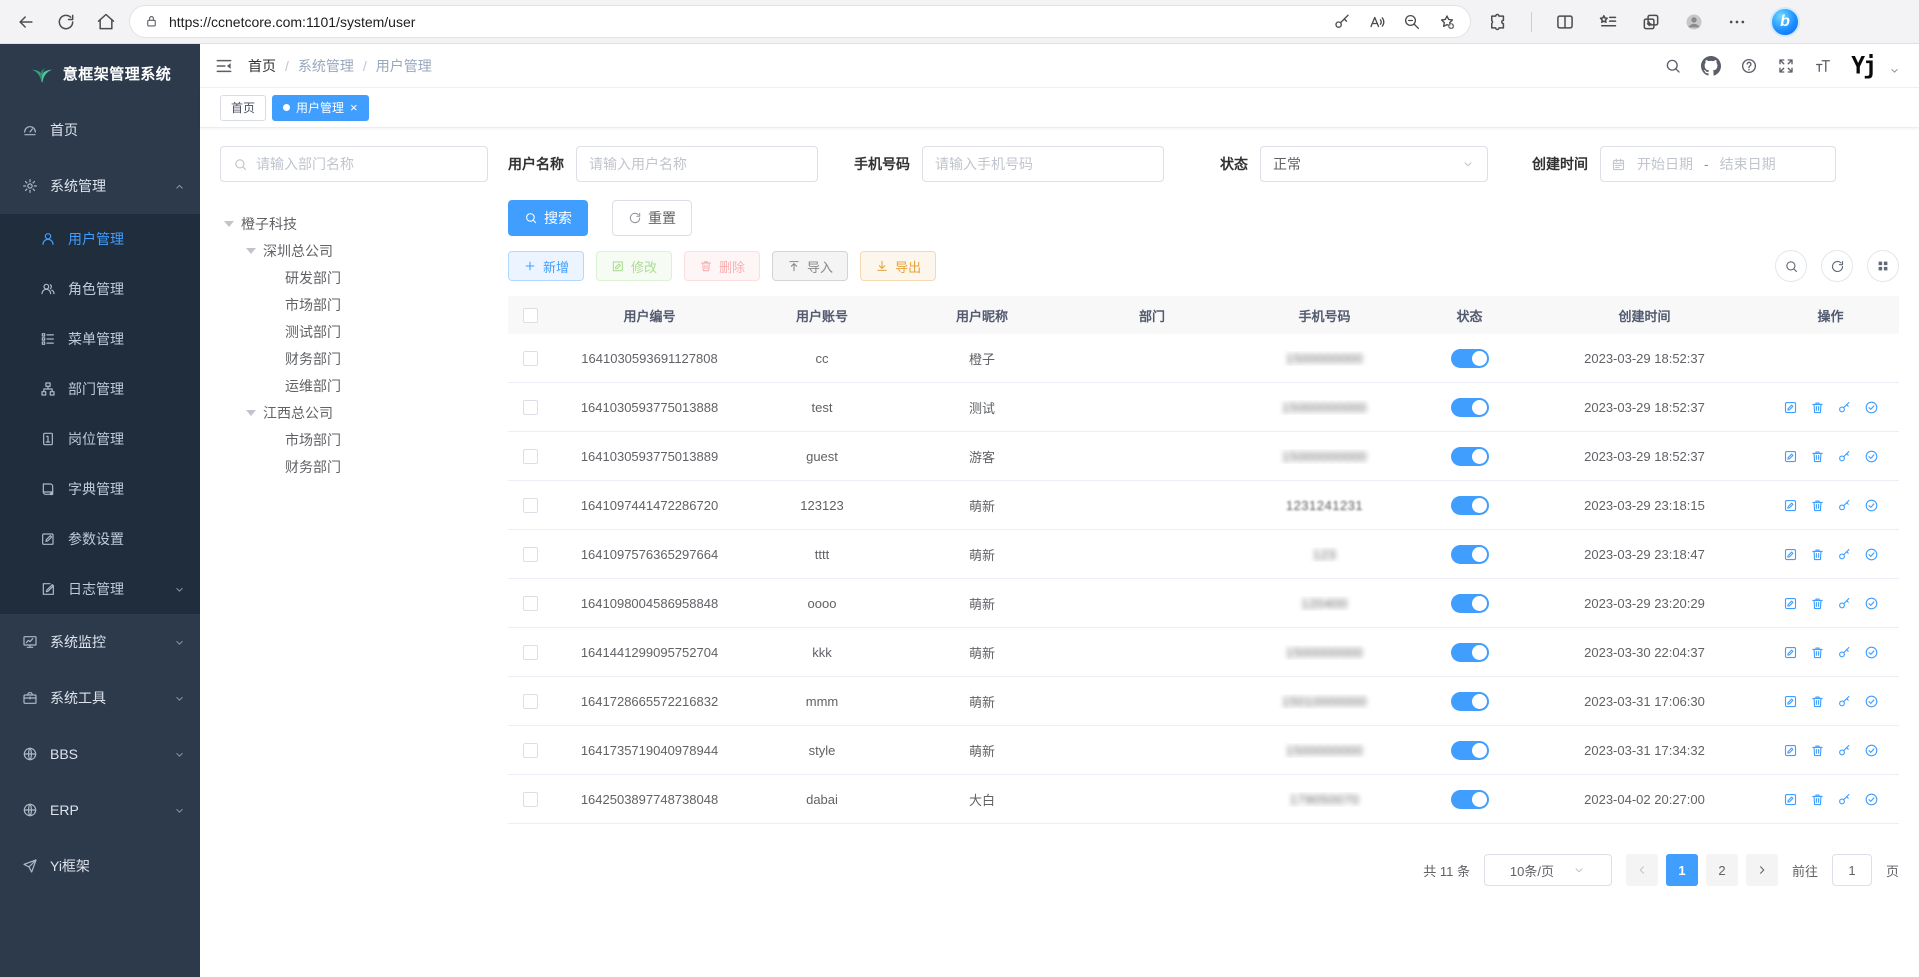 This screenshot has width=1919, height=977. I want to click on collections-icon, so click(1608, 22).